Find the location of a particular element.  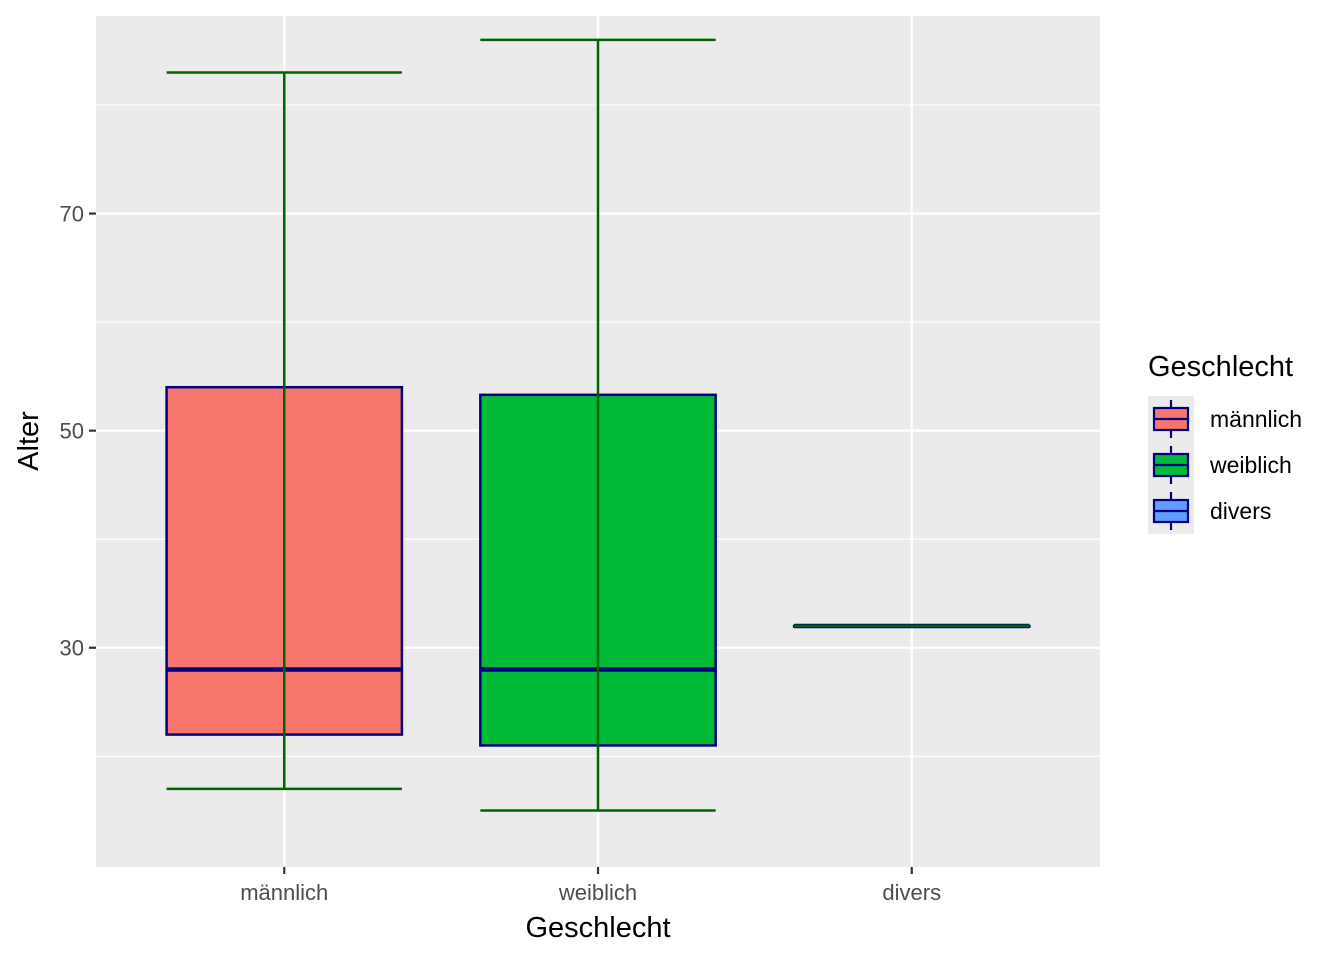

legend-item: divers is located at coordinates (1209, 511).